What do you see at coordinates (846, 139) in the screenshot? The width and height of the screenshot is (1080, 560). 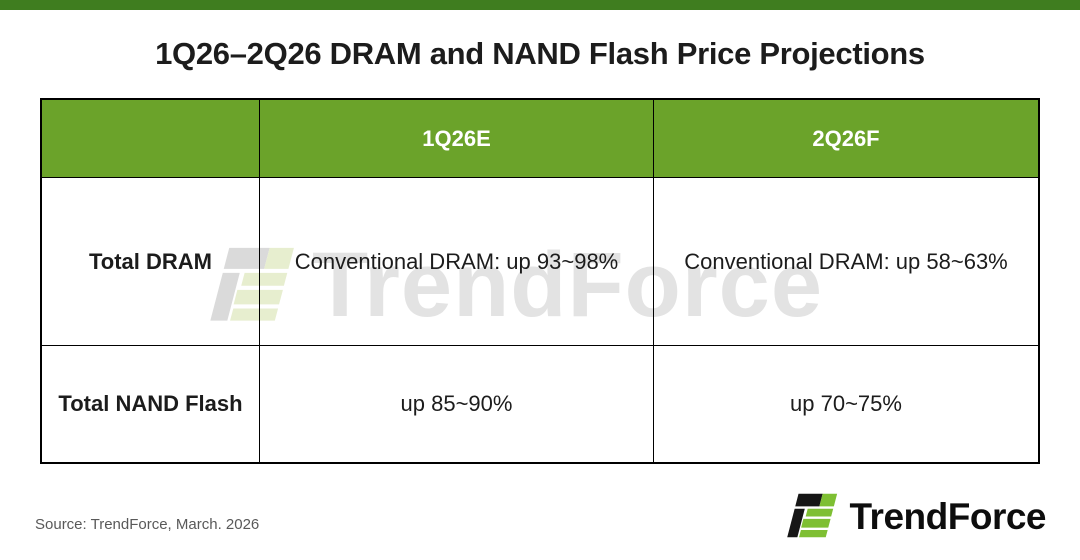 I see `column-header-2q26f: 2Q26F` at bounding box center [846, 139].